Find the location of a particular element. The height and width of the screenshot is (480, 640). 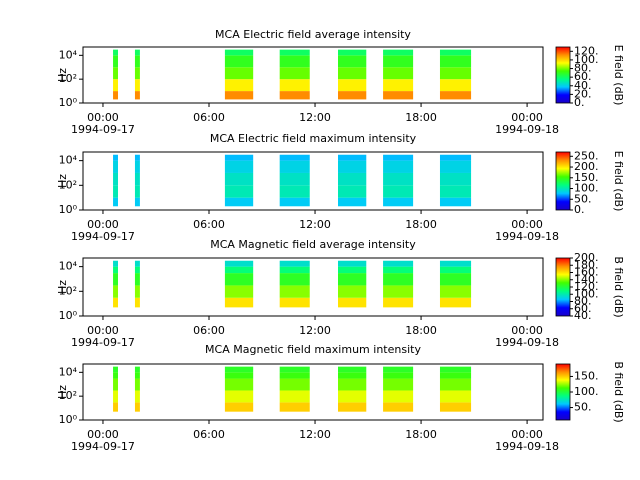

colorbar-tick-label: 120. is located at coordinates (586, 286).